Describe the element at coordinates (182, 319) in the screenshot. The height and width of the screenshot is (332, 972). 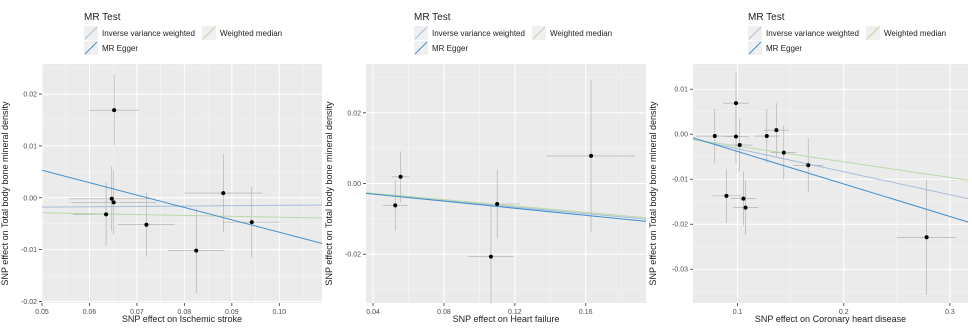
I see `x-axis-label: SNP effect on Ischemic stroke` at that location.